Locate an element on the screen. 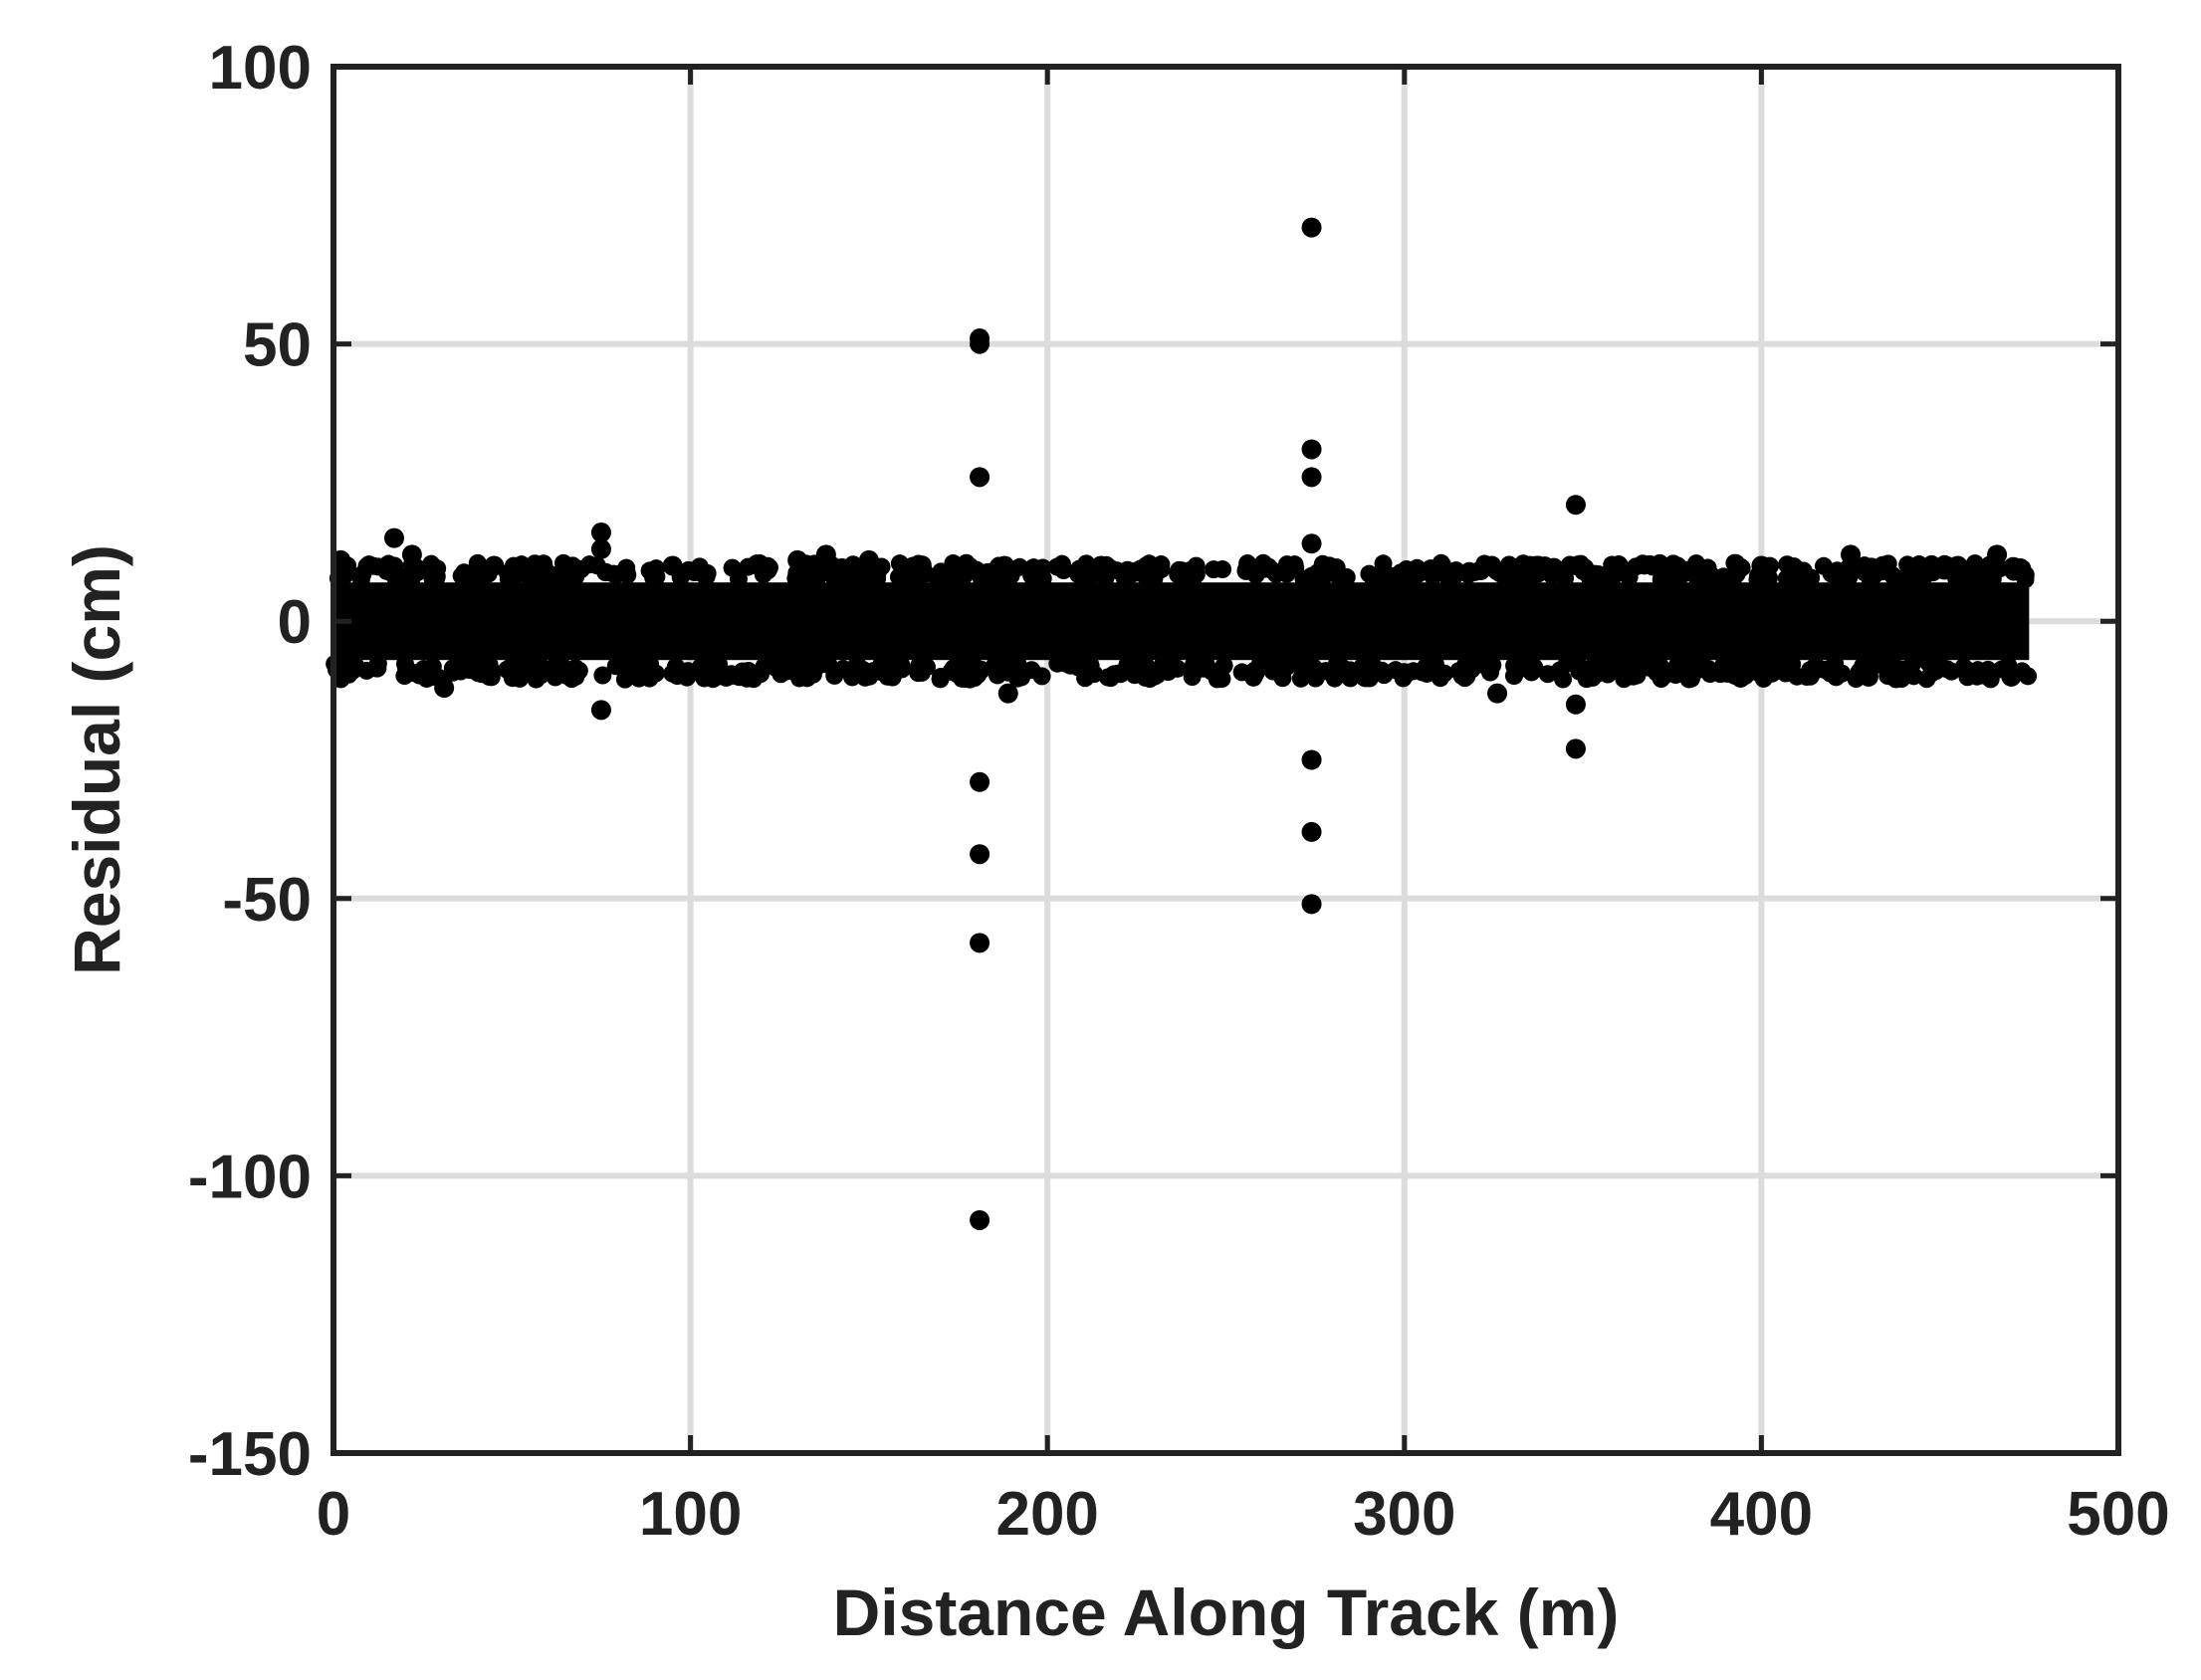  x-tick-label: 400 is located at coordinates (1762, 1514).